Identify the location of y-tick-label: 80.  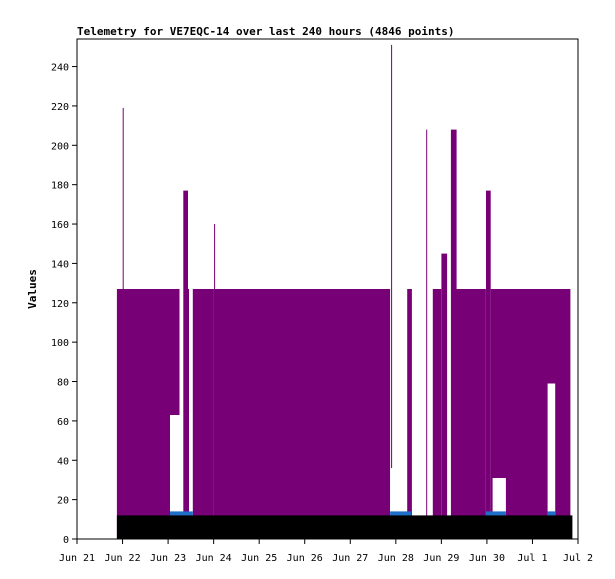
(63, 383).